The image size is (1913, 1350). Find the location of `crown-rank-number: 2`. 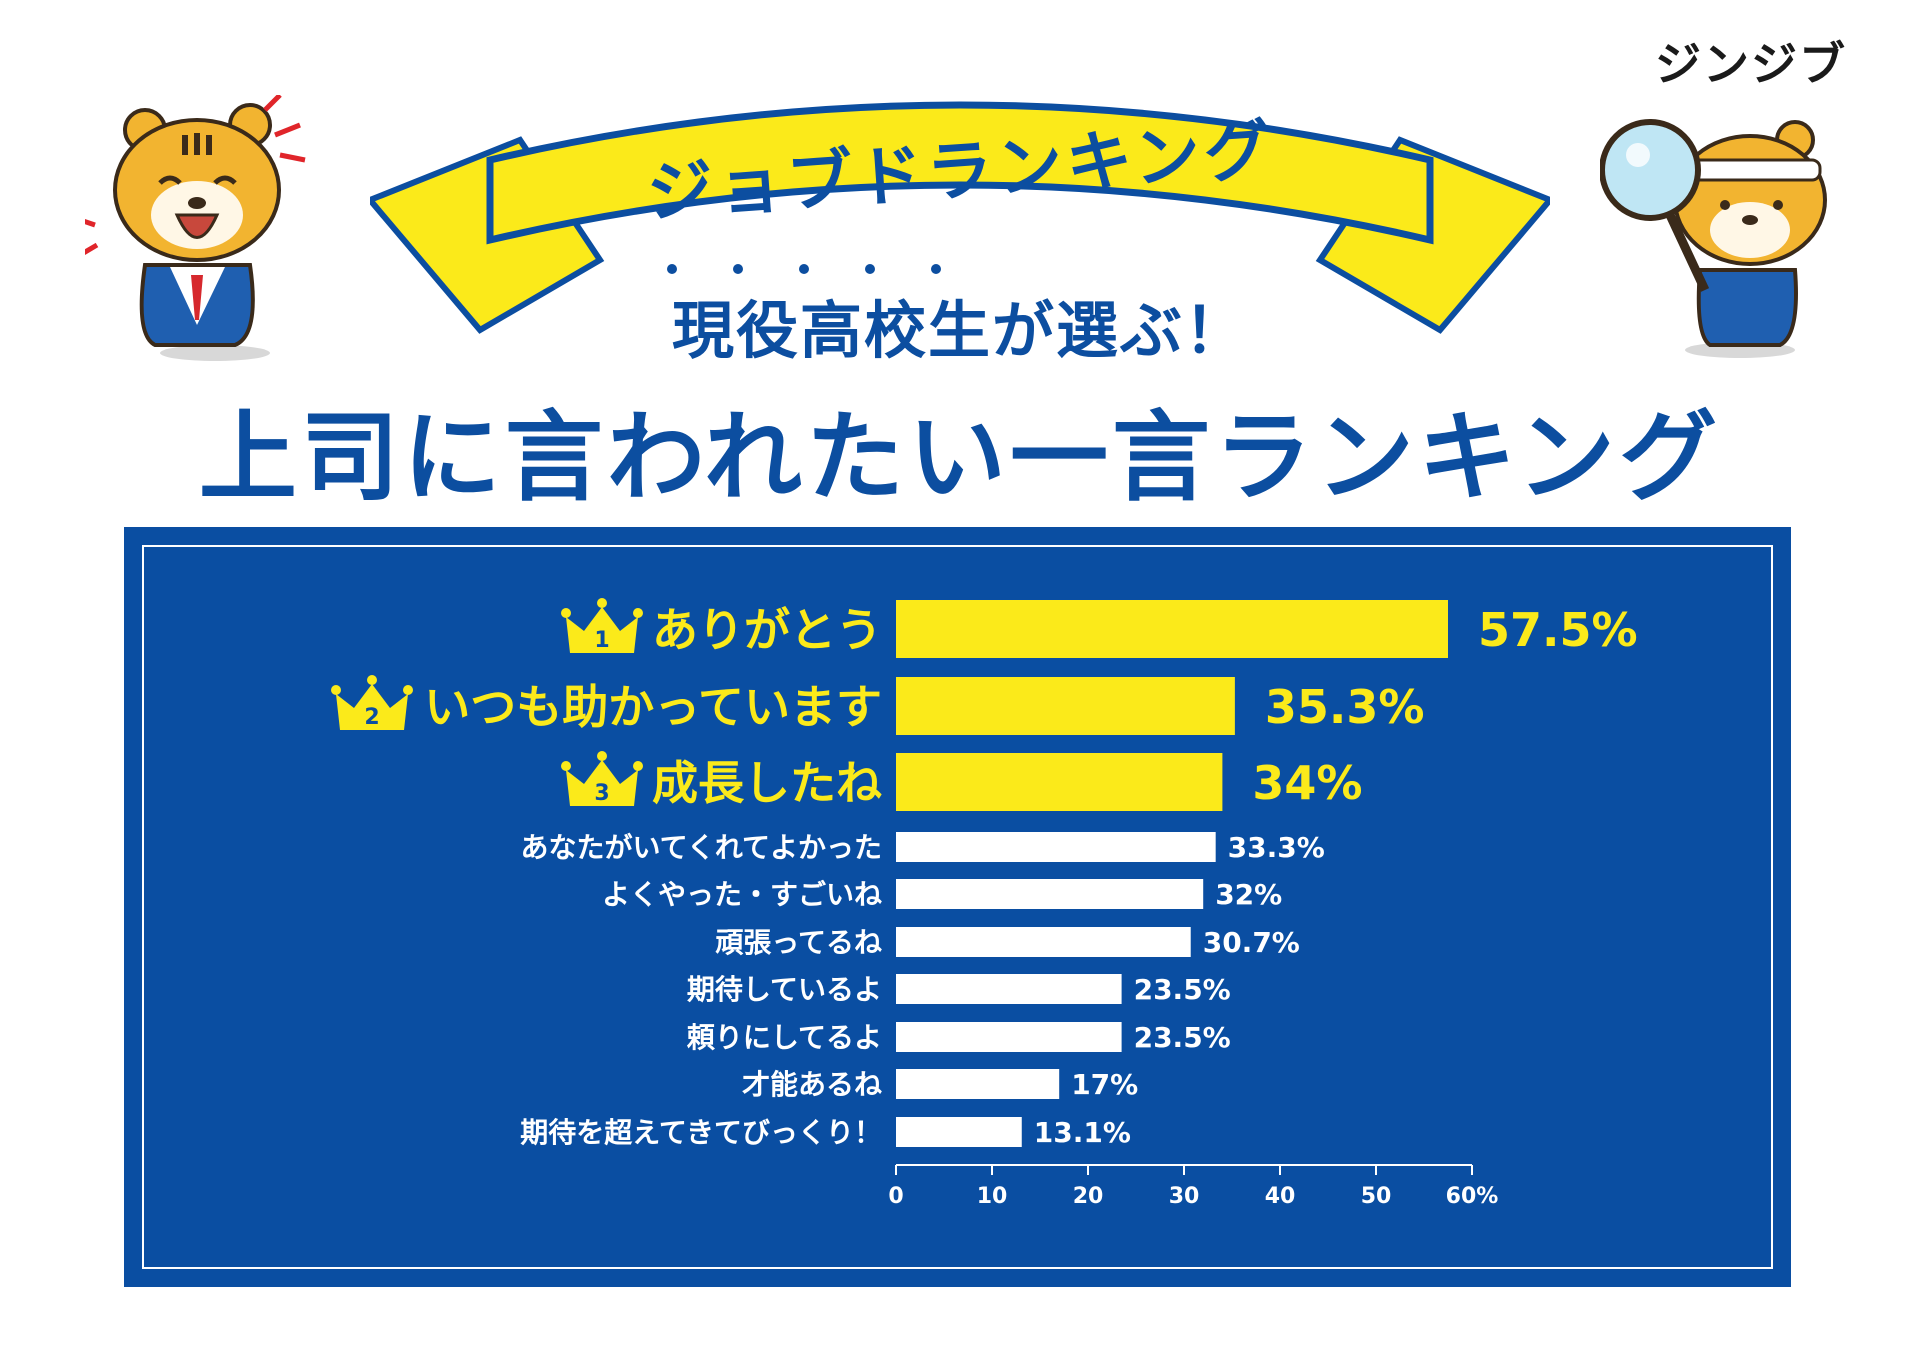

crown-rank-number: 2 is located at coordinates (371, 717).